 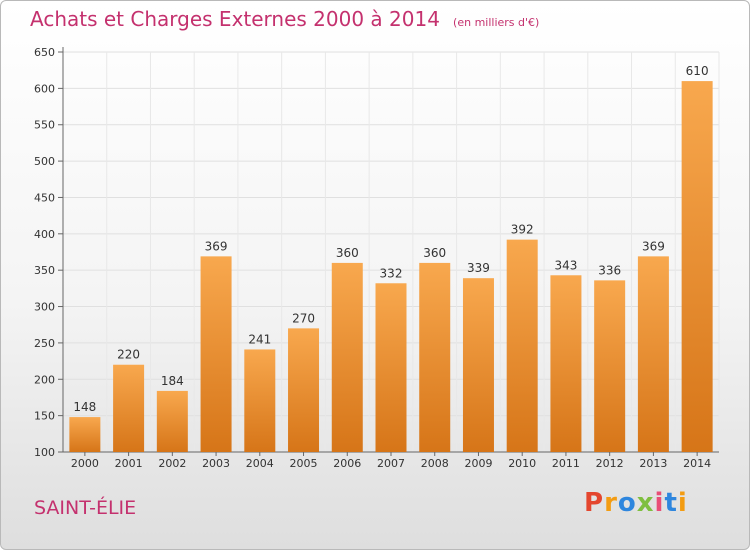 What do you see at coordinates (478, 365) in the screenshot?
I see `bar-2009` at bounding box center [478, 365].